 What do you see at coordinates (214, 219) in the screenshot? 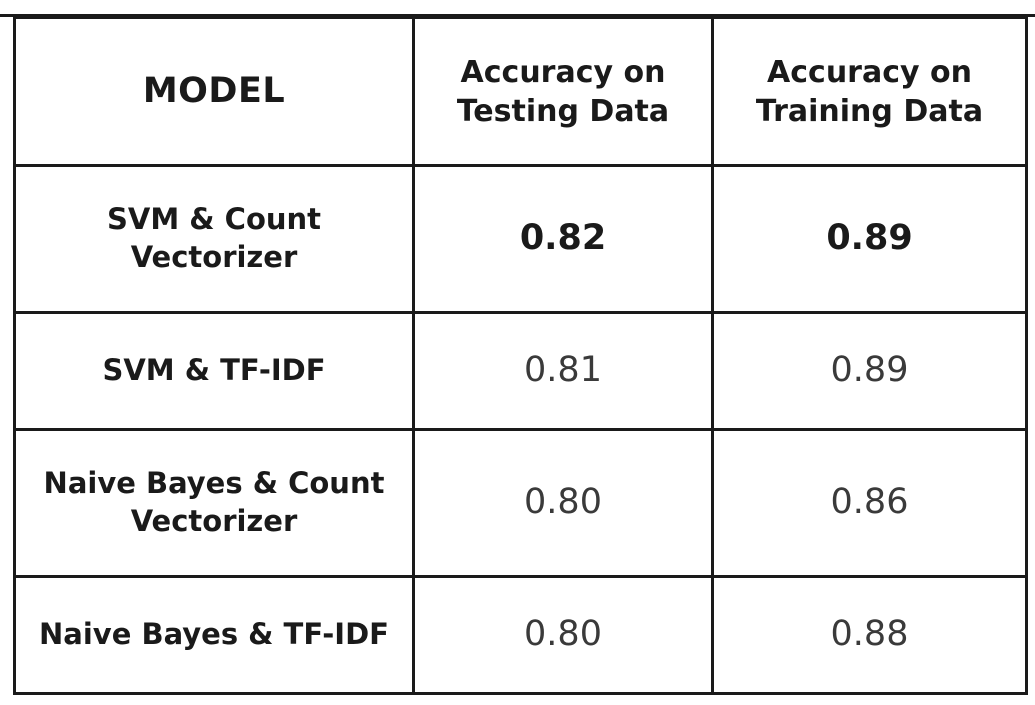
I see `model-line: SVM & Count` at bounding box center [214, 219].